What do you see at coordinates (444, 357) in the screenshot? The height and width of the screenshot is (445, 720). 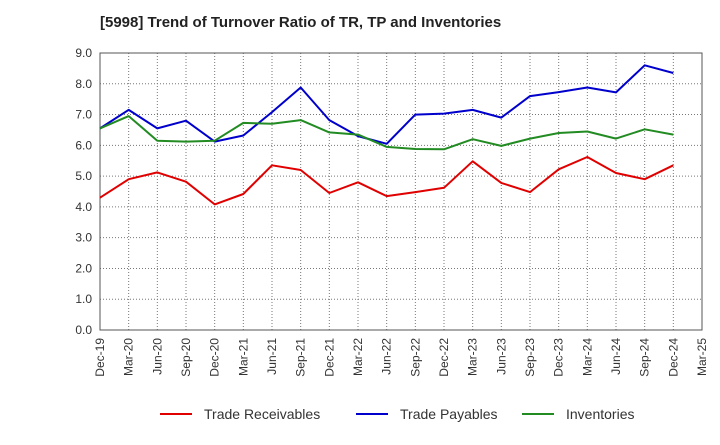 I see `x-tick-label: Dec-22` at bounding box center [444, 357].